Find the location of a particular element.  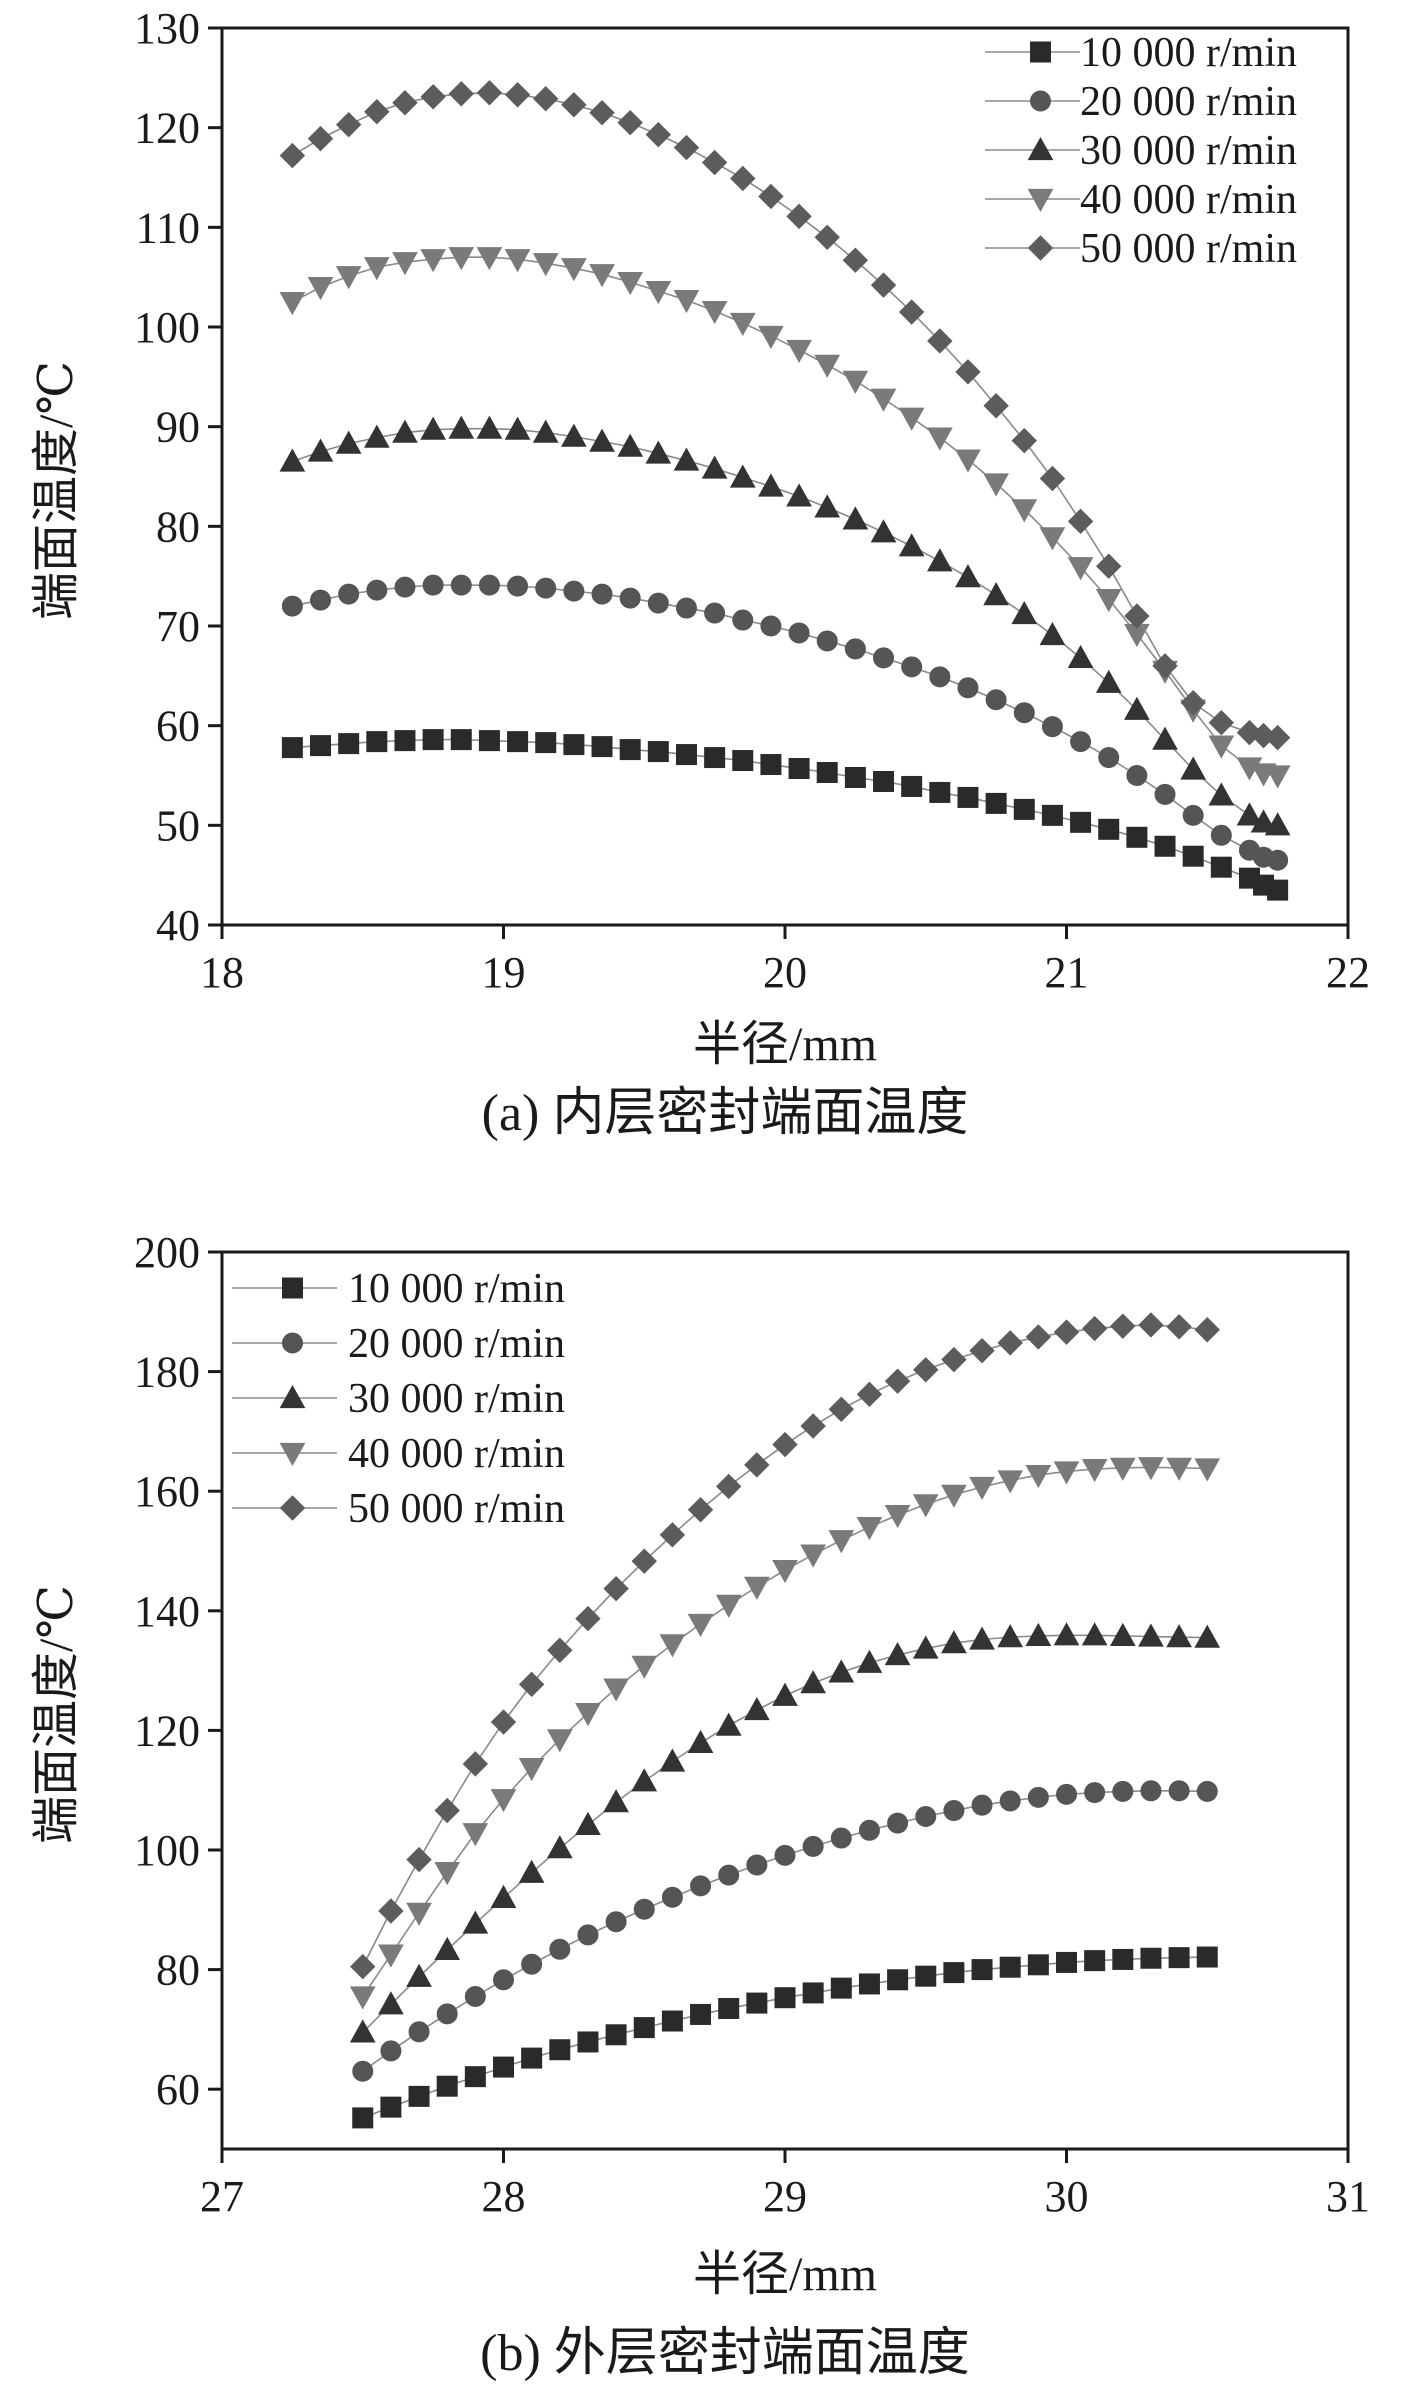

y-tick-label: 60 is located at coordinates (178, 726).